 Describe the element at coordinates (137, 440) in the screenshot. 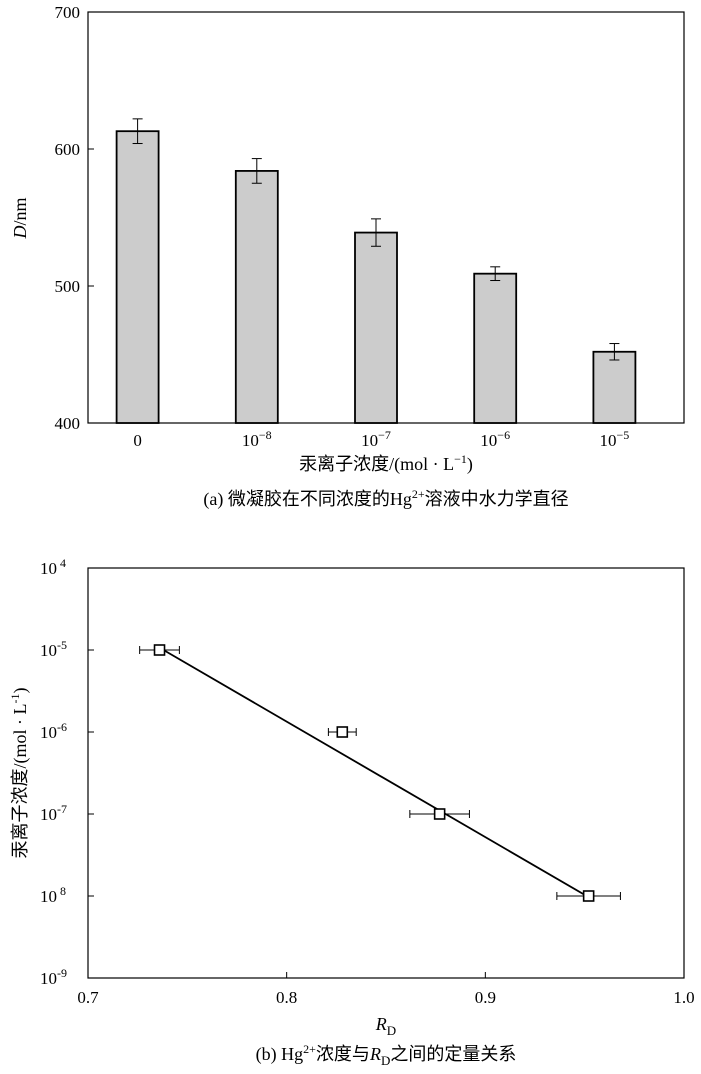

I see `chart-a-x-tick-label: 0` at that location.